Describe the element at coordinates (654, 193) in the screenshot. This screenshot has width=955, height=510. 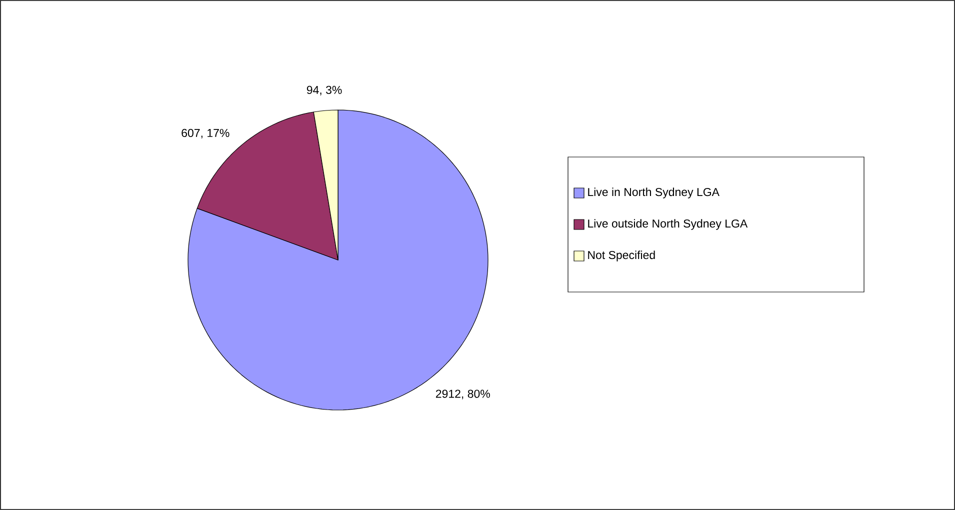
I see `legend-label: Live in North Sydney LGA` at that location.